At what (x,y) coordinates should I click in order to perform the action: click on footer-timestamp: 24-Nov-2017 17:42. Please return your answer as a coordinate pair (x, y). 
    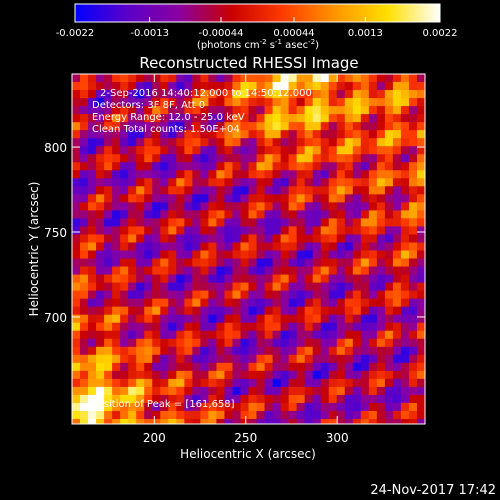
    Looking at the image, I should click on (433, 490).